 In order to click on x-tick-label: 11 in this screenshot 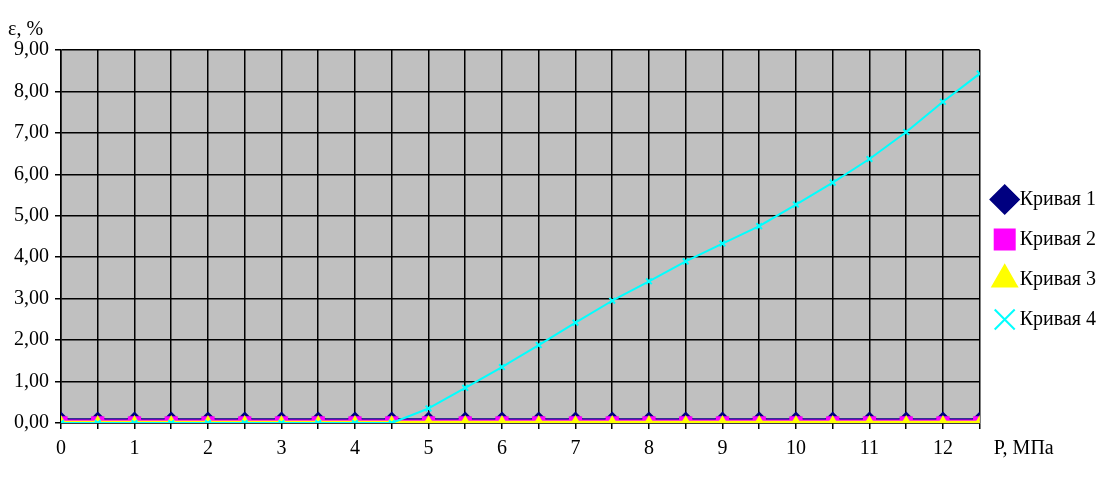, I will do `click(869, 447)`.